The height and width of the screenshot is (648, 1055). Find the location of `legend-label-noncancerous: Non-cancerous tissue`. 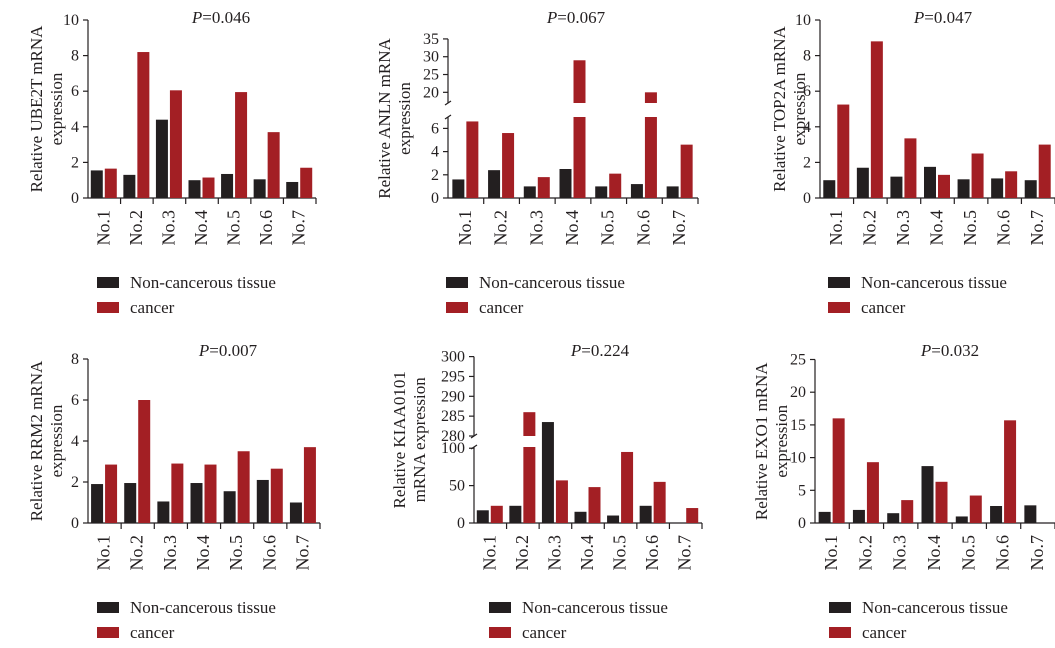

legend-label-noncancerous: Non-cancerous tissue is located at coordinates (935, 607).